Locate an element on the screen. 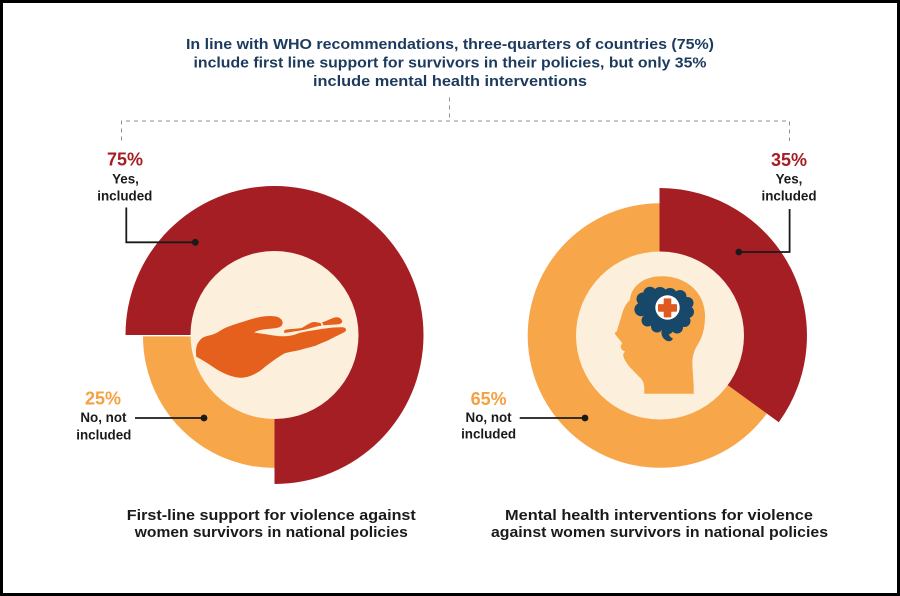 The height and width of the screenshot is (596, 900). svg-text:First-line support for violenc: First-line support for violence against is located at coordinates (271, 515).